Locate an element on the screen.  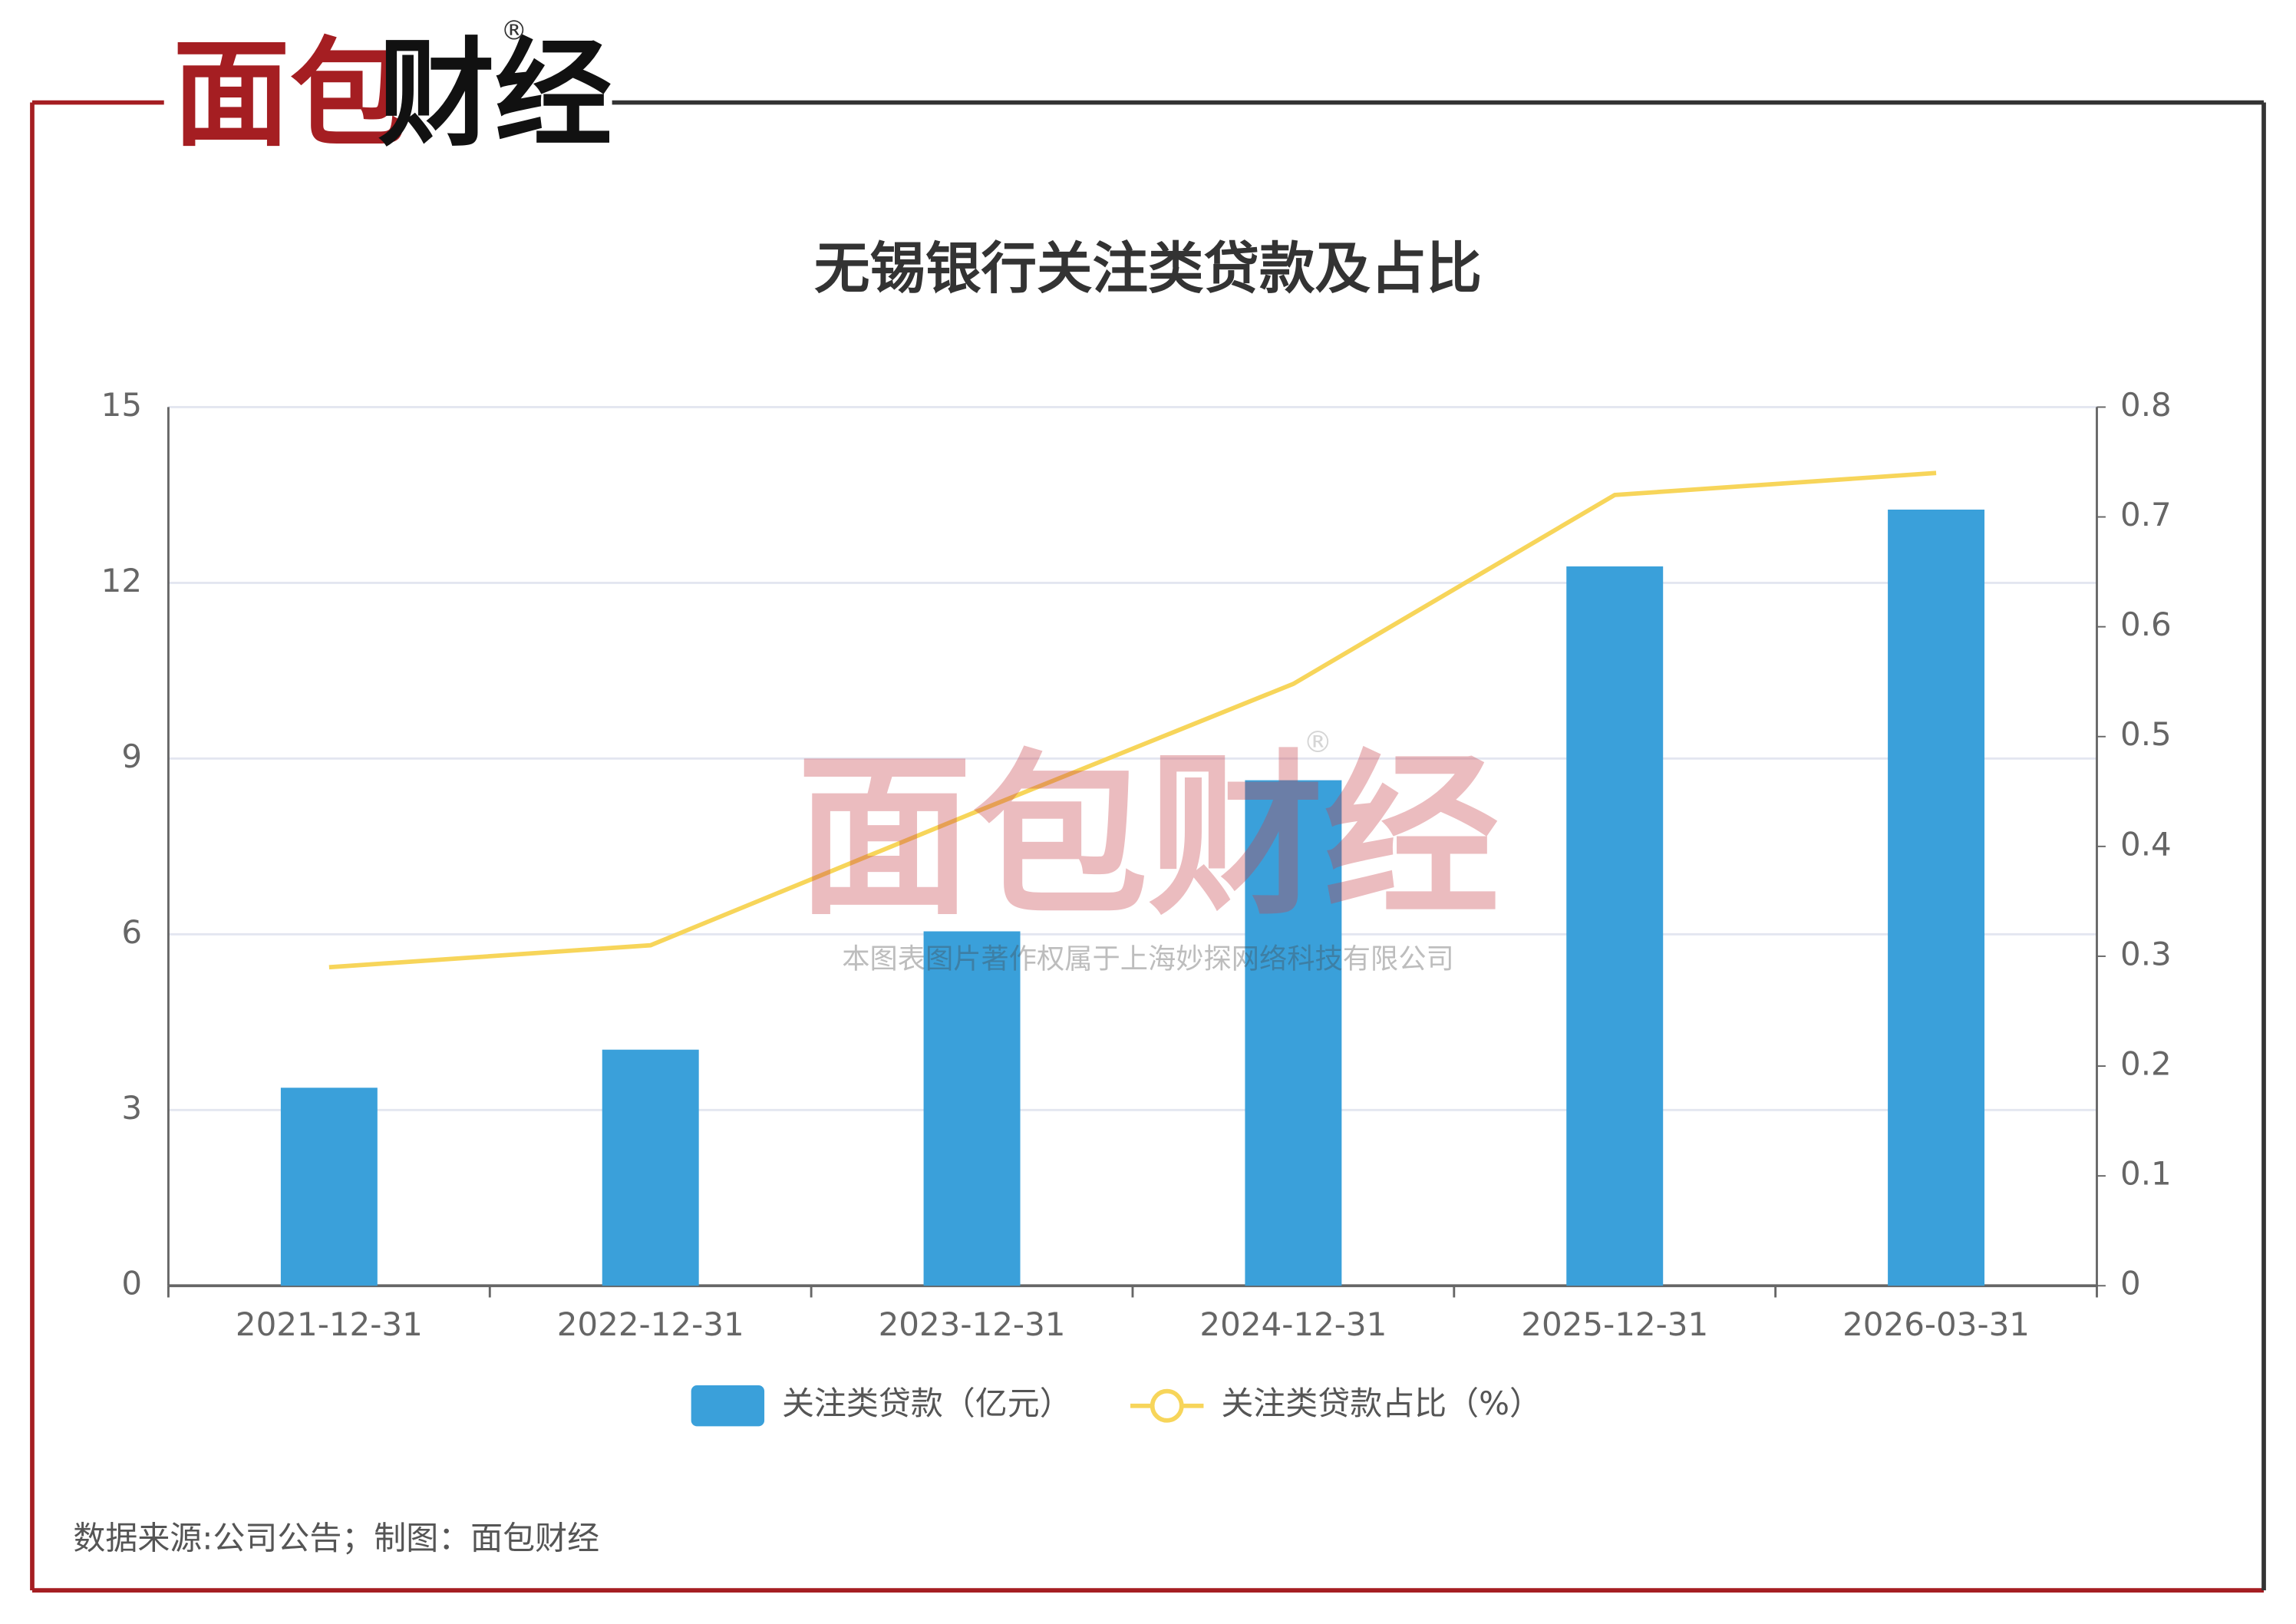
x-tick-label: 2023-12-31 is located at coordinates (972, 1324).